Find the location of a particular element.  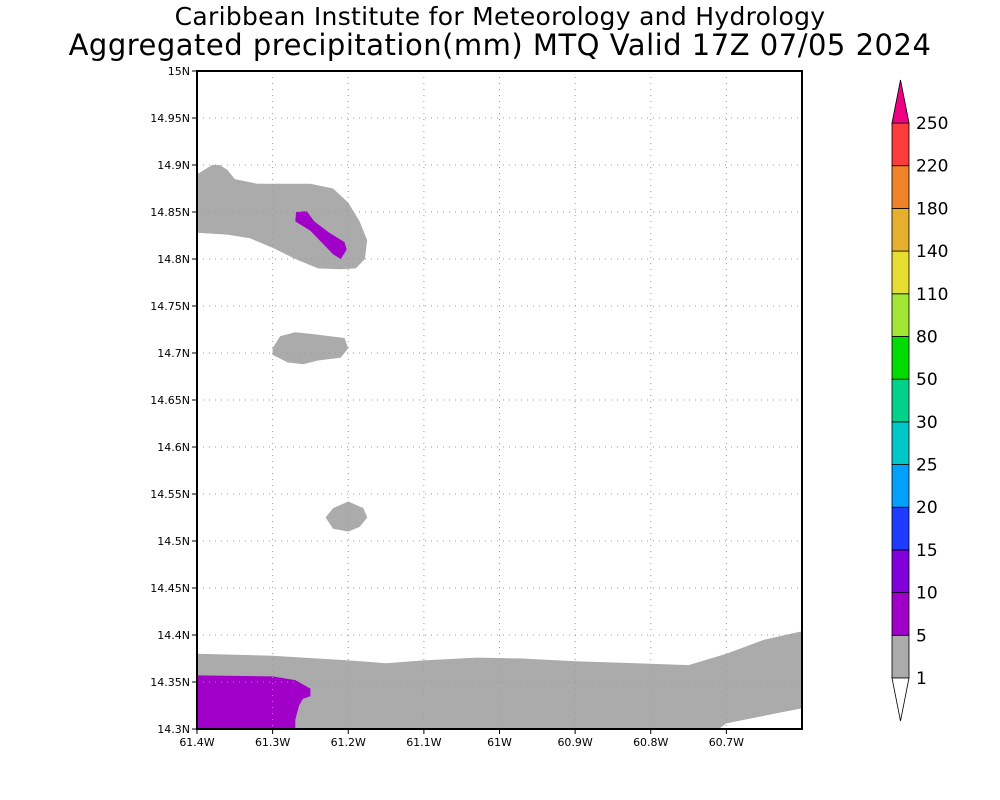

lon-tick-label: 61.3W is located at coordinates (272, 742).